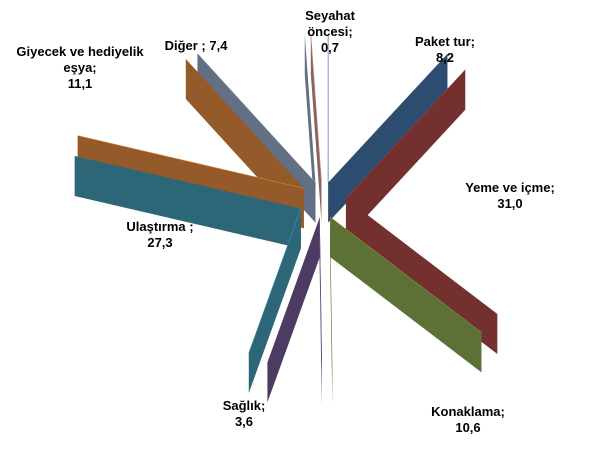 Image resolution: width=606 pixels, height=450 pixels. Describe the element at coordinates (185, 45) in the screenshot. I see `category-label: Diğer ;` at that location.